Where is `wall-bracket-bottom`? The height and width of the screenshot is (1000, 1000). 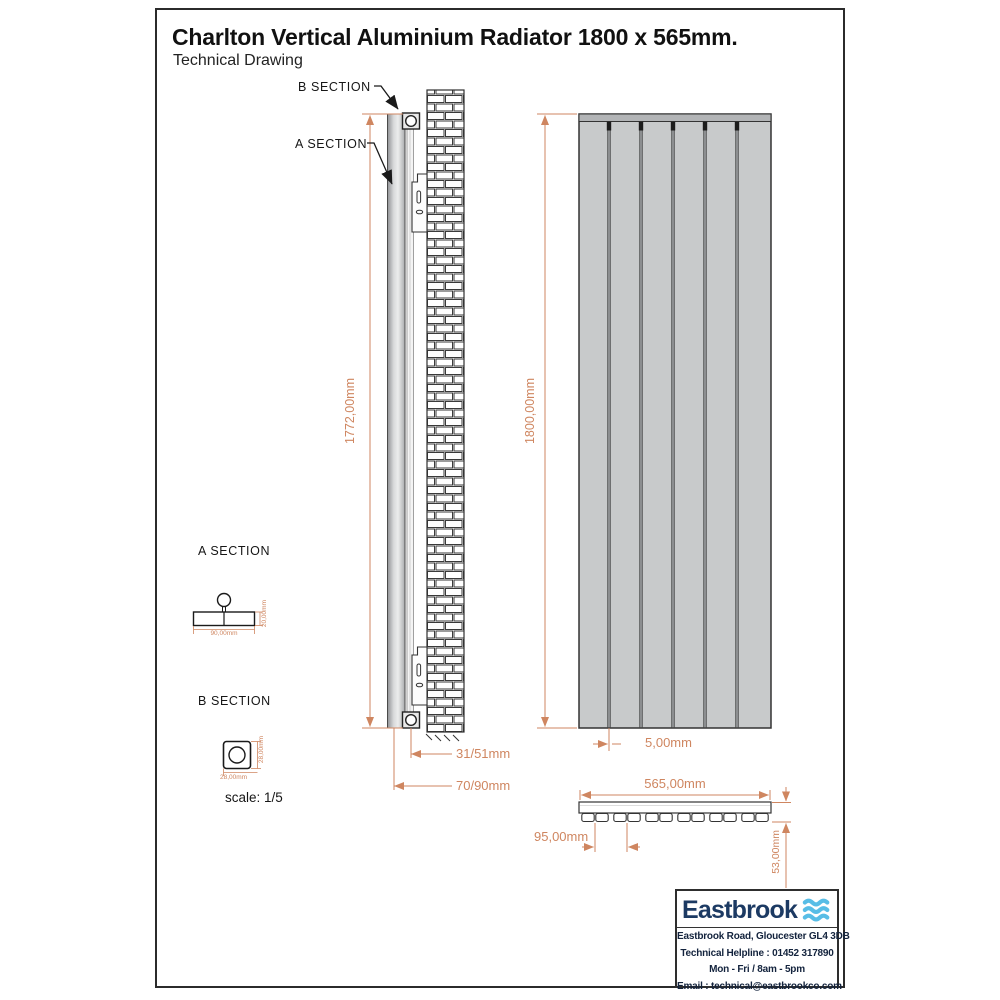 wall-bracket-bottom is located at coordinates (419, 676).